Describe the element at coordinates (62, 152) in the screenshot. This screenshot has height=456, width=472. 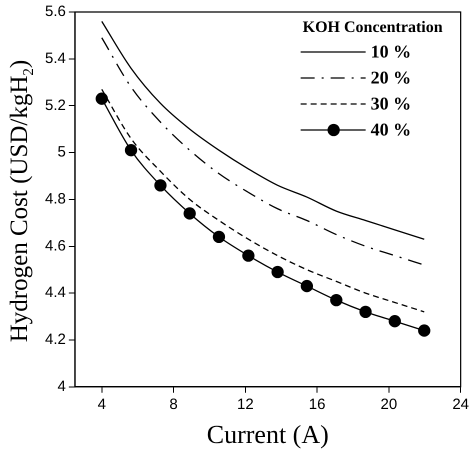
I see `y-tick-label: 5` at that location.